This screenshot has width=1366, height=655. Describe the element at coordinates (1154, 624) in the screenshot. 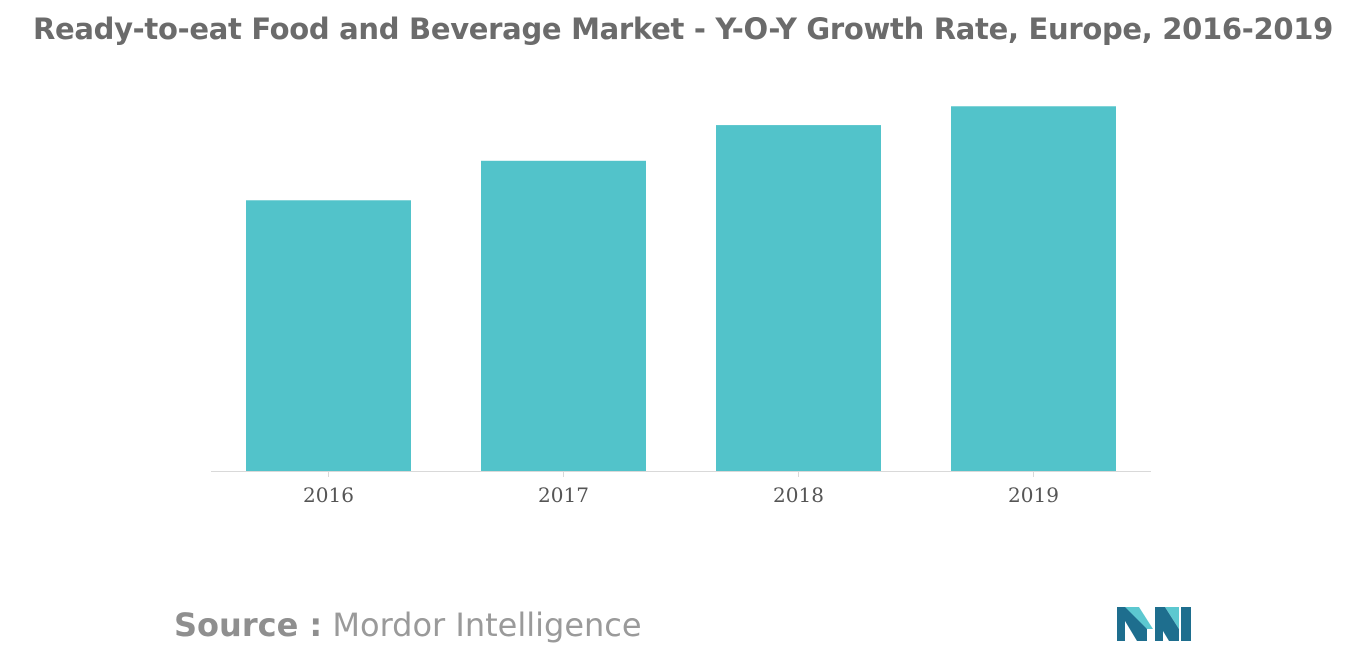

I see `mordor-intelligence-logo-icon` at that location.